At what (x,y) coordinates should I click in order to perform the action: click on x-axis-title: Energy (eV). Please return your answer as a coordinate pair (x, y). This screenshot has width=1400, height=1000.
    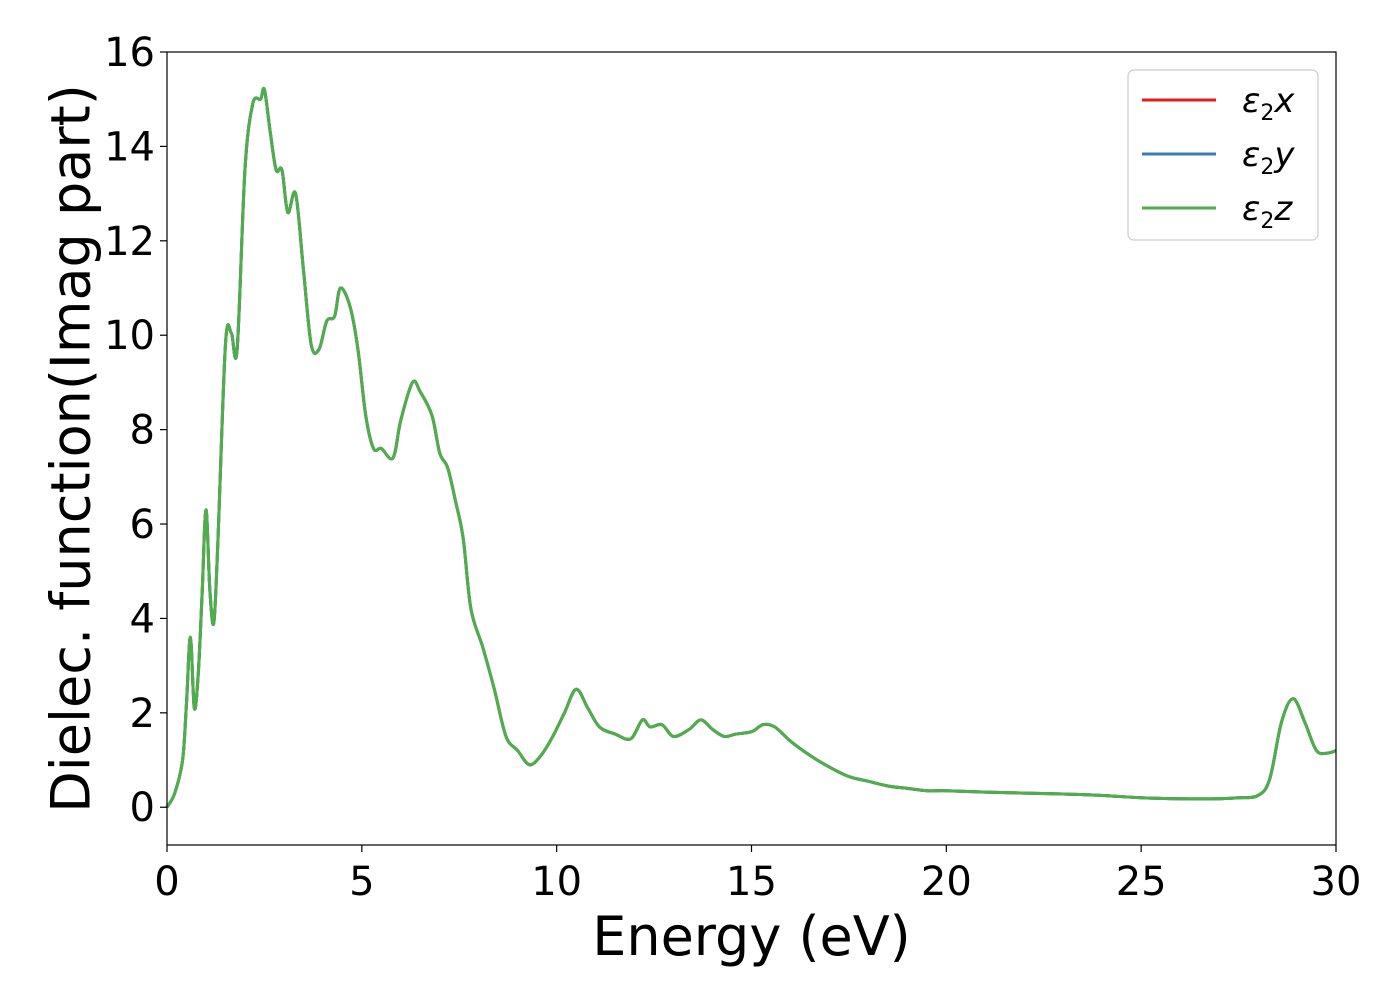
    Looking at the image, I should click on (751, 936).